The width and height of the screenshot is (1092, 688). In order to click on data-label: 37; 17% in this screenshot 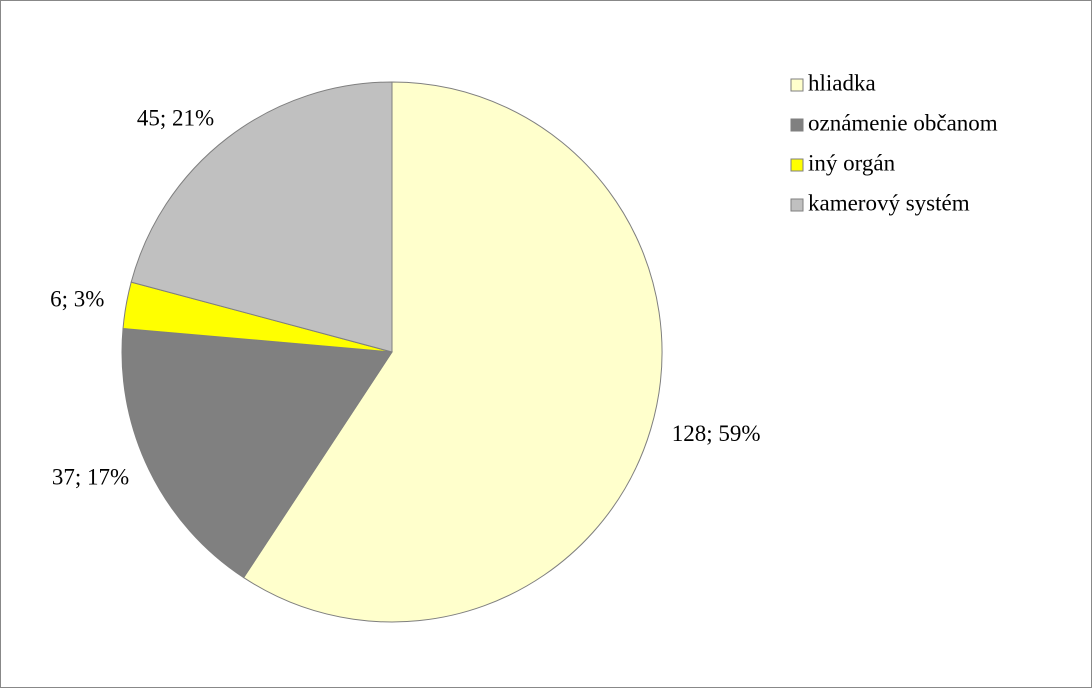, I will do `click(90, 477)`.